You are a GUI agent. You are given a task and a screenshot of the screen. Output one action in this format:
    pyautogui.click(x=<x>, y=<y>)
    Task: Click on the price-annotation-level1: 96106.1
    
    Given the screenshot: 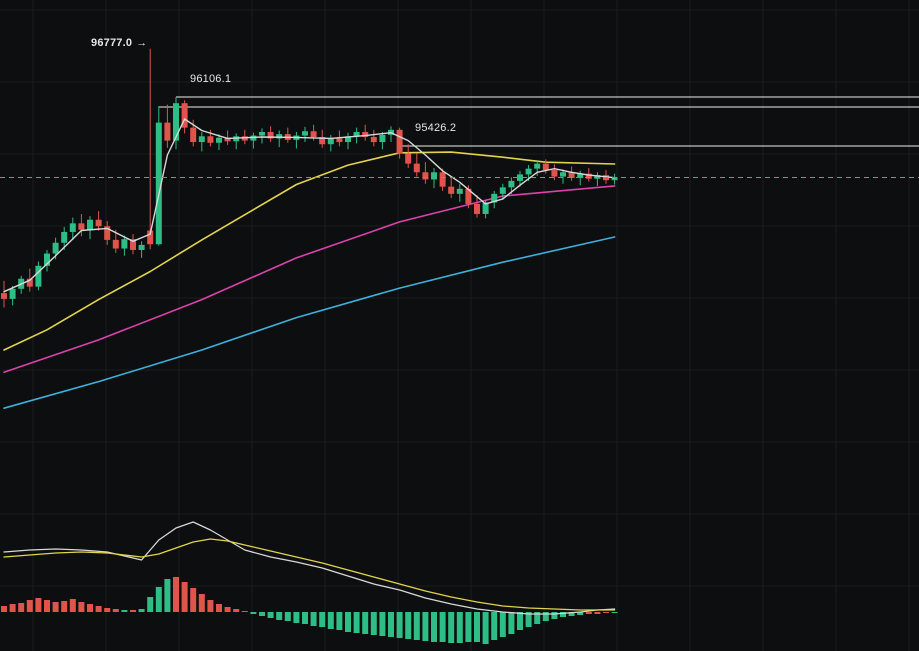 What is the action you would take?
    pyautogui.click(x=211, y=79)
    